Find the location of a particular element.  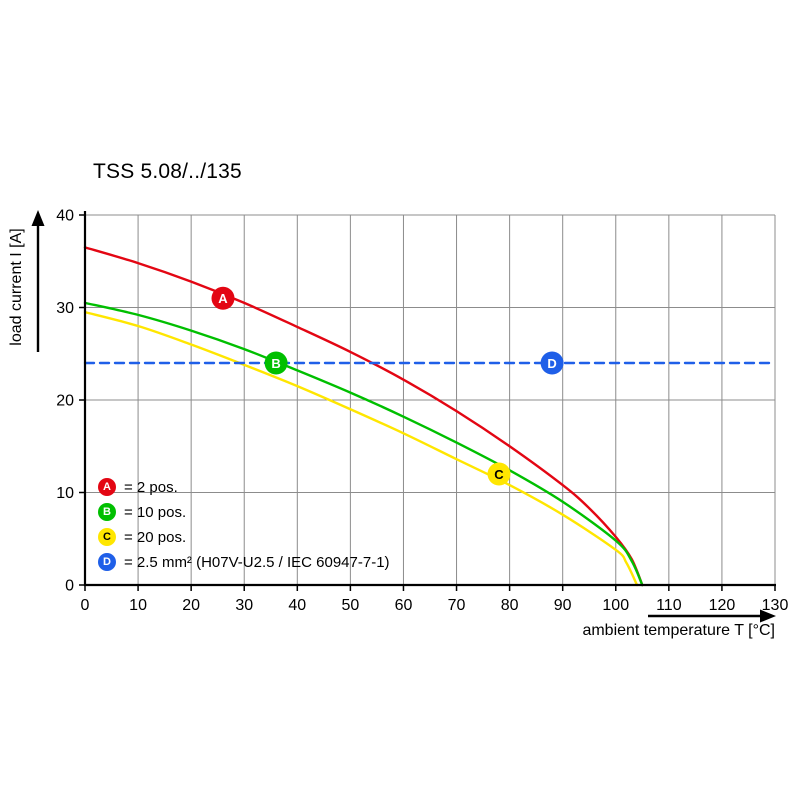

svg-text: 100 is located at coordinates (615, 605).